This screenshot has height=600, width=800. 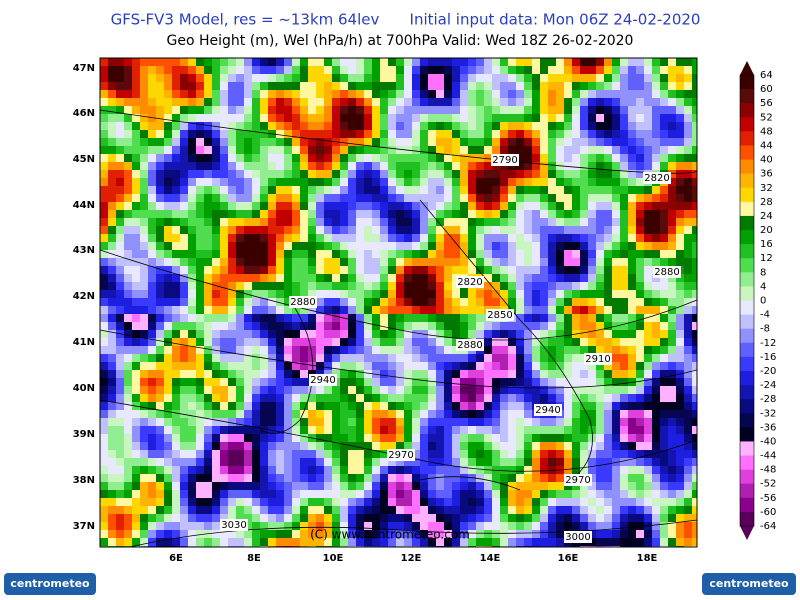 What do you see at coordinates (747, 138) in the screenshot?
I see `colorbar-swatch` at bounding box center [747, 138].